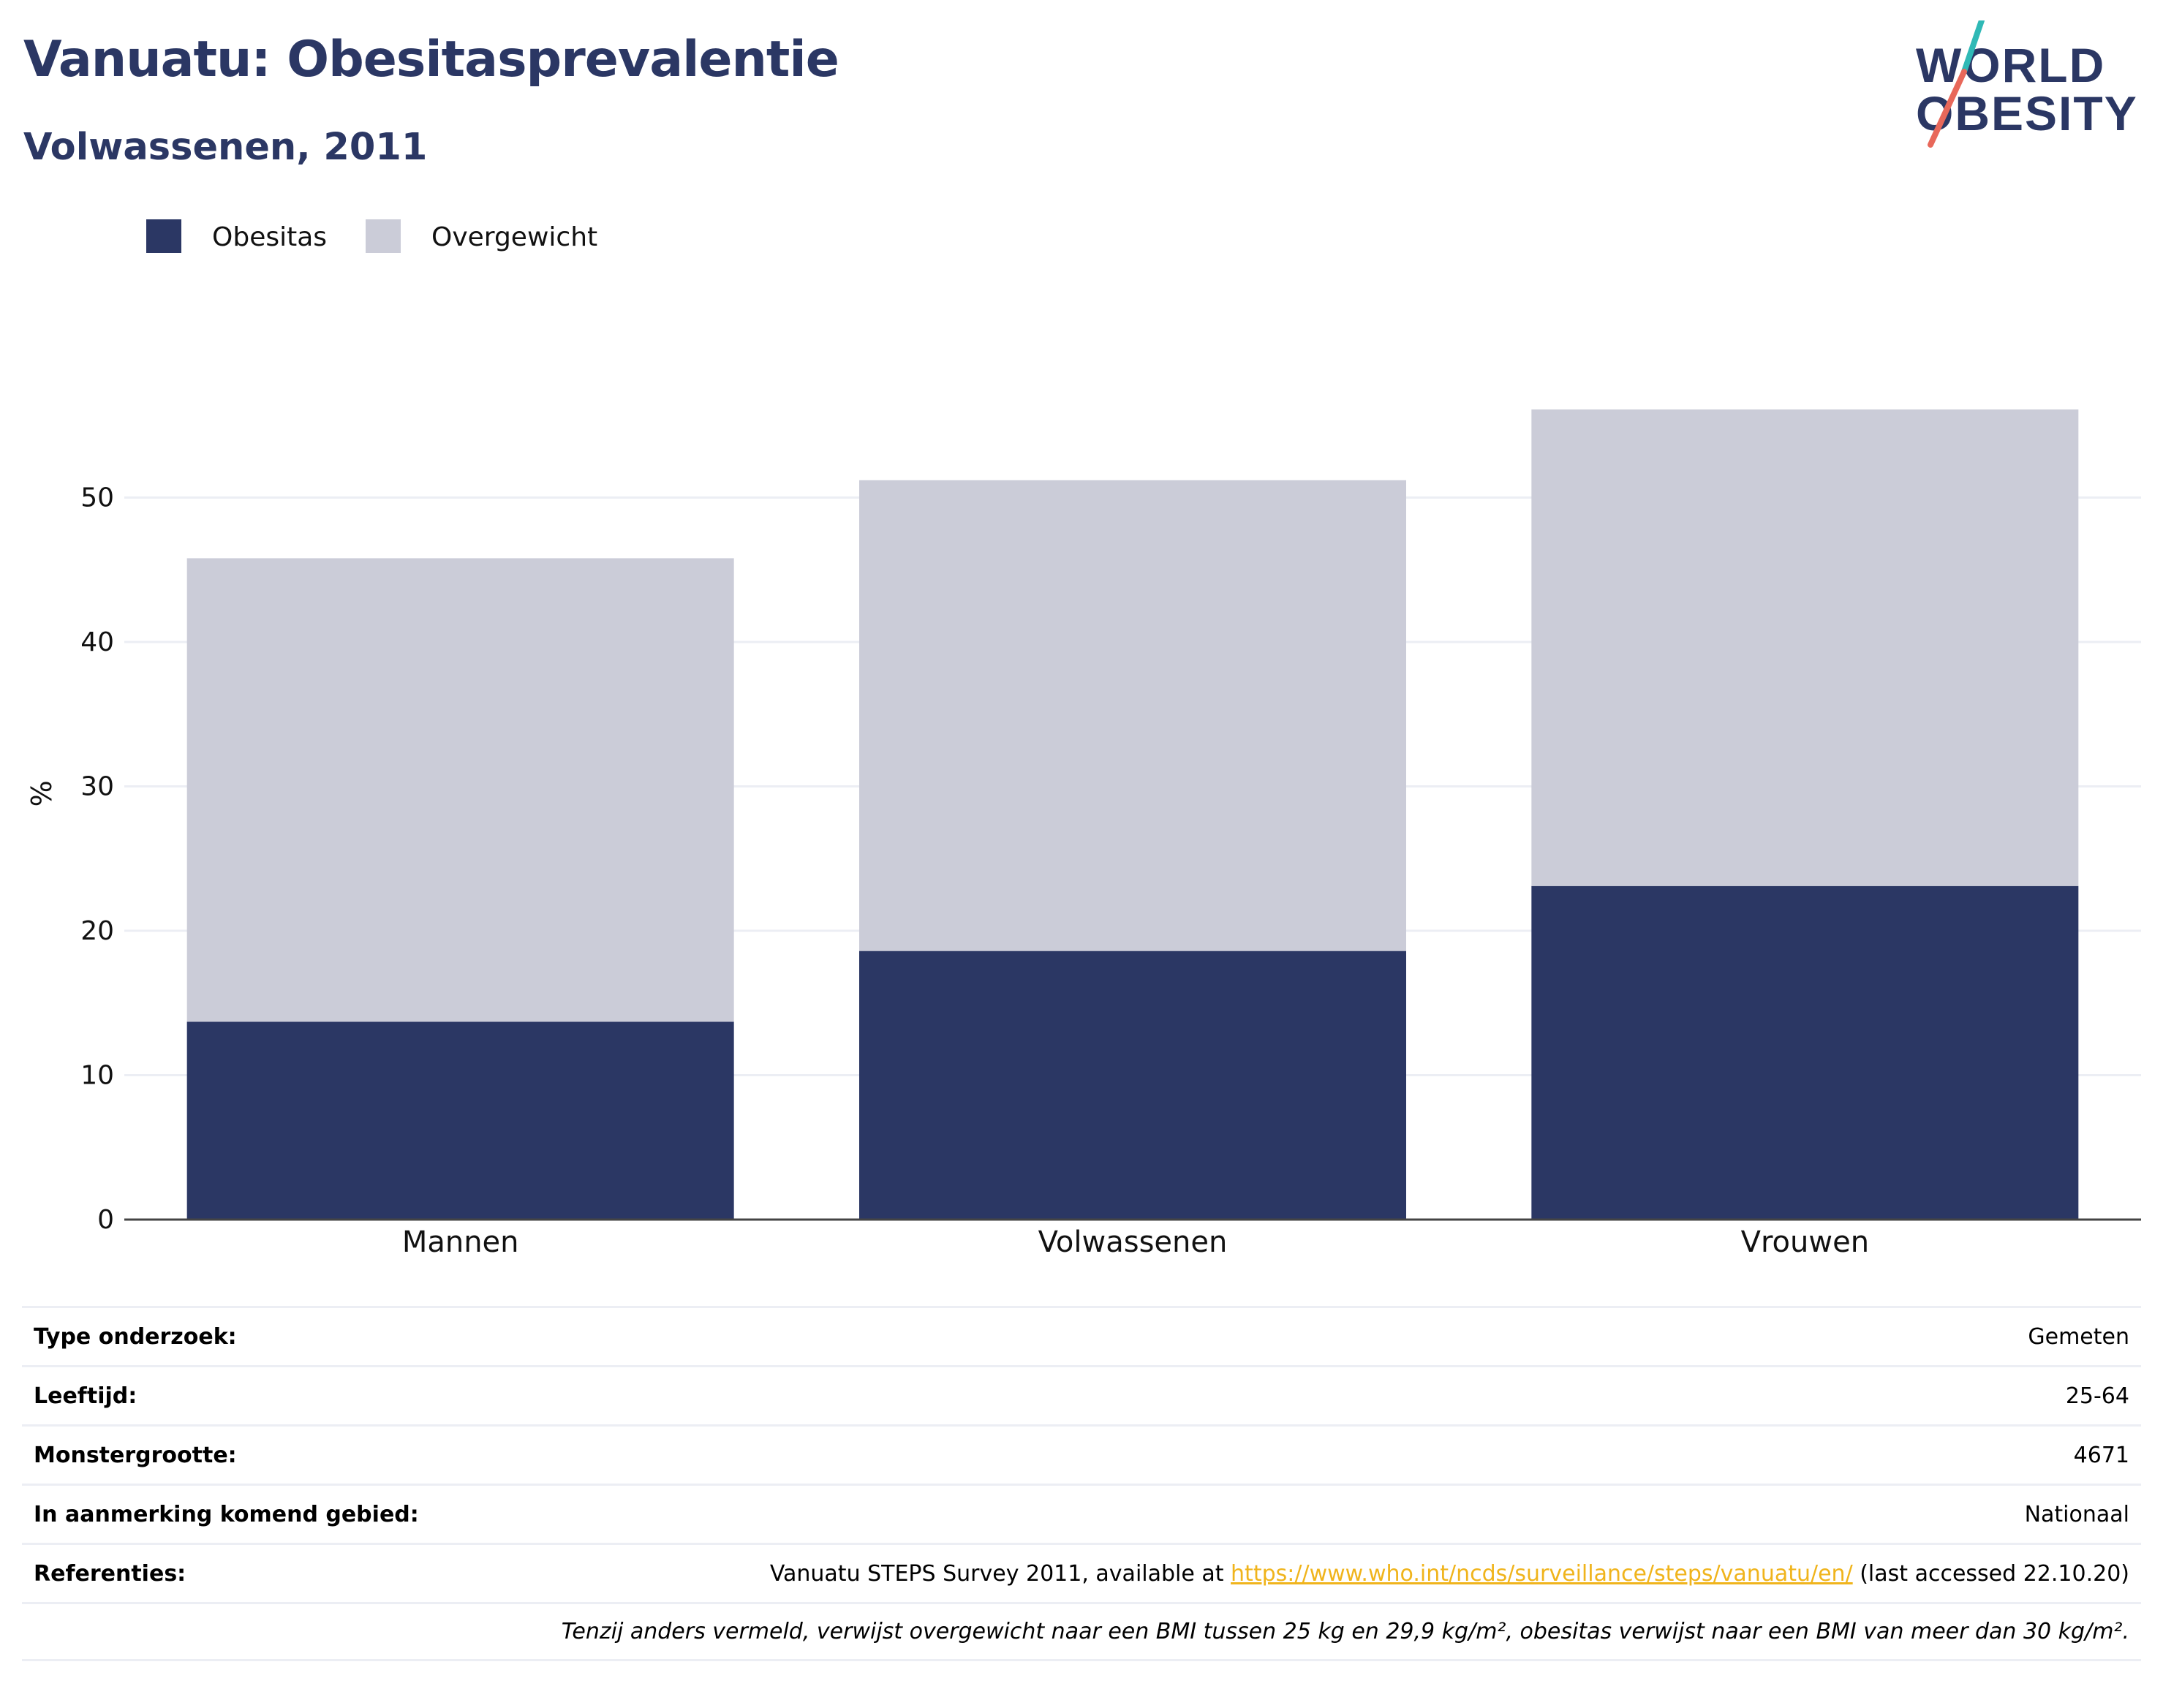 The image size is (2163, 1708). I want to click on info-label: Type onderzoek:, so click(135, 1336).